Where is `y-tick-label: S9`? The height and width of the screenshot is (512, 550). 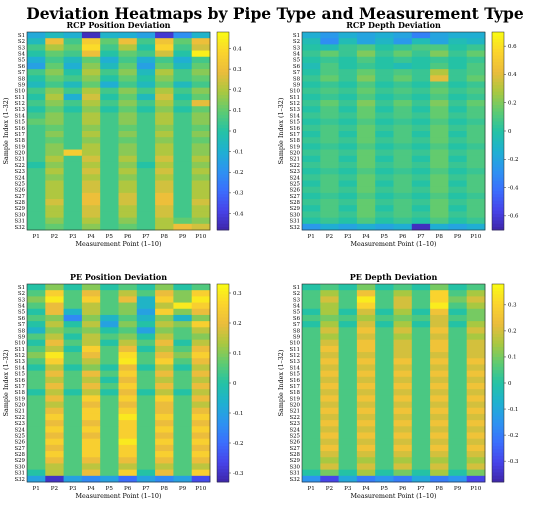
y-tick-label: S9 is located at coordinates (297, 337).